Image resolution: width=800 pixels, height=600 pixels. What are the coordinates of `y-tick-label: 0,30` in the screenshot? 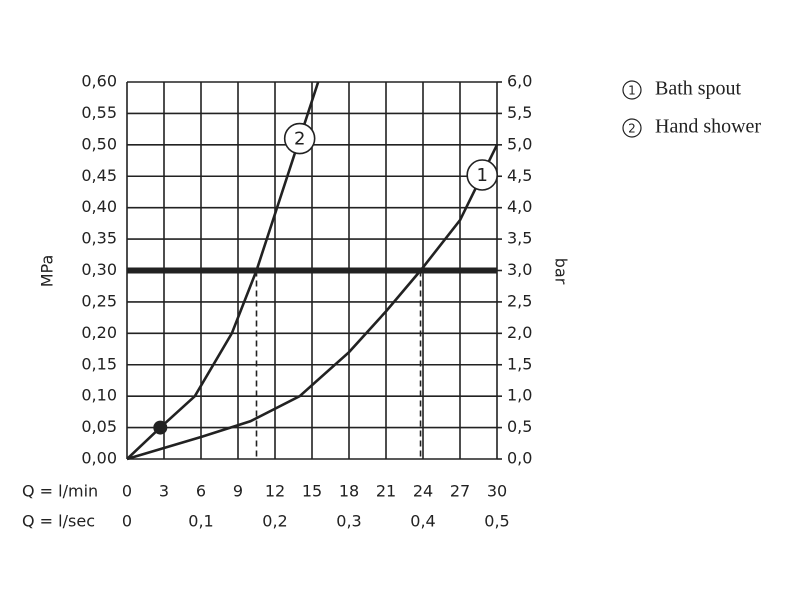 It's located at (99, 269).